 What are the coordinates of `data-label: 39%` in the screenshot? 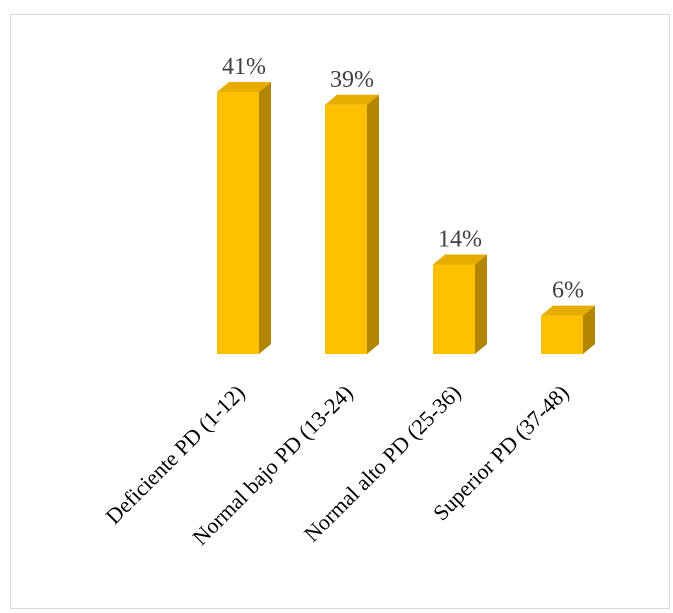 It's located at (352, 80).